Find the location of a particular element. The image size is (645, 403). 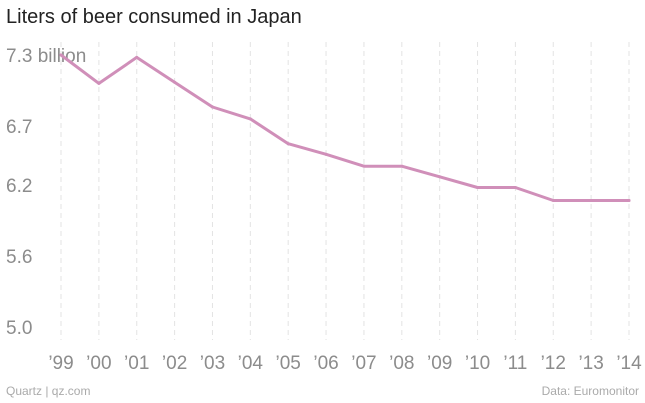

x-tick-label-7: ’06 is located at coordinates (325, 363).